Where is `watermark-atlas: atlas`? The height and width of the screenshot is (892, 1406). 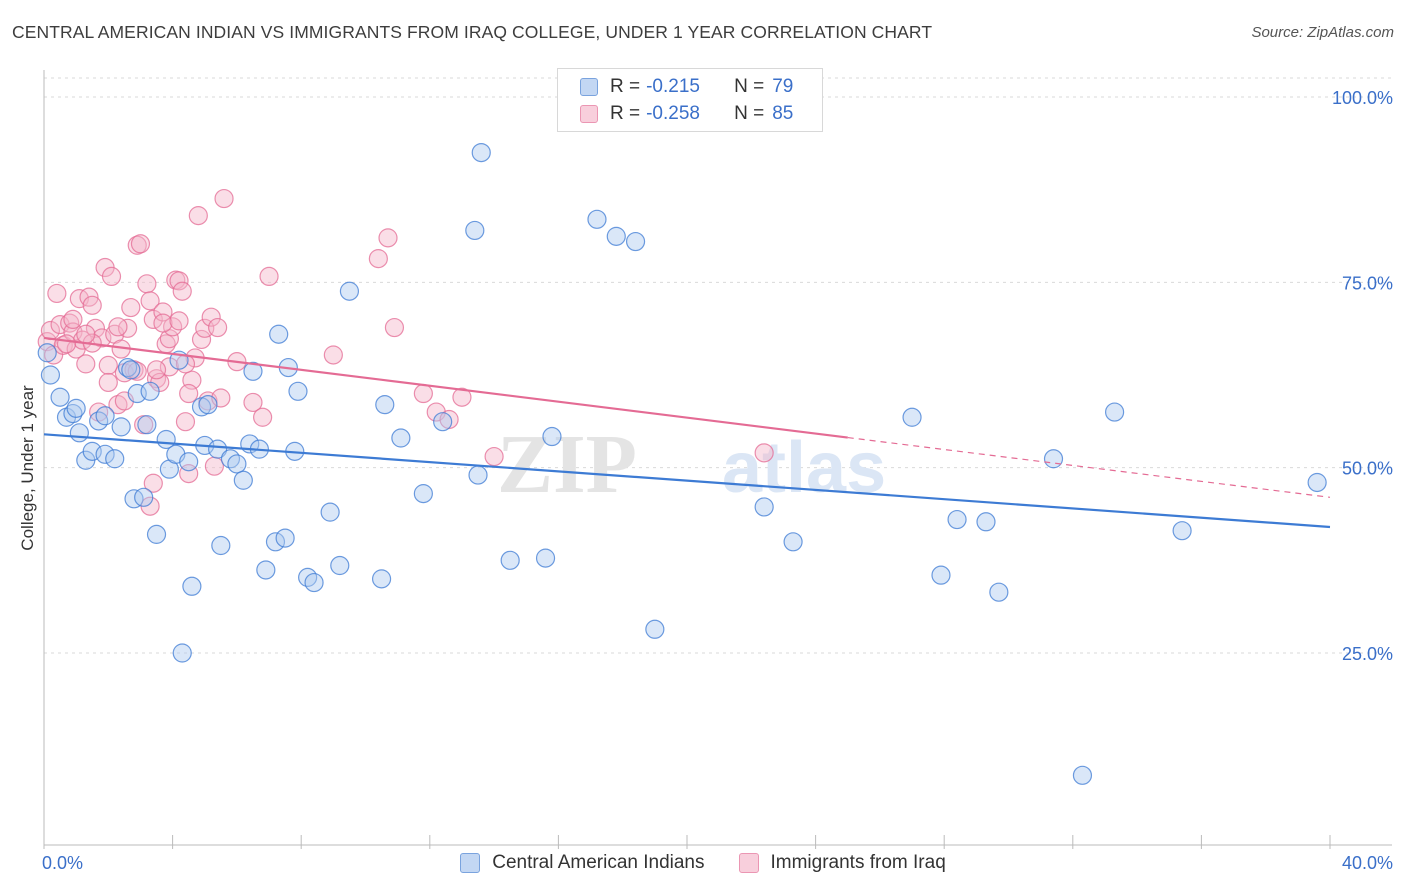
watermark-atlas: atlas is located at coordinates (804, 468).